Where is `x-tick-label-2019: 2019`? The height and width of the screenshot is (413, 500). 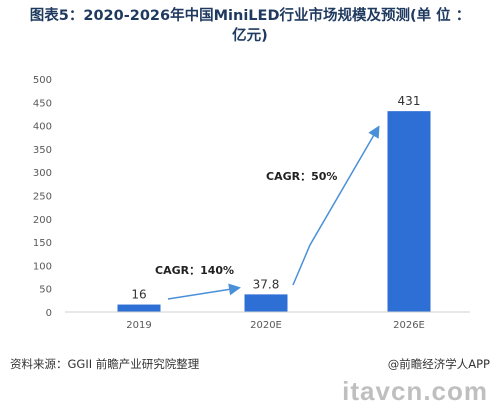 x-tick-label-2019: 2019 is located at coordinates (138, 325).